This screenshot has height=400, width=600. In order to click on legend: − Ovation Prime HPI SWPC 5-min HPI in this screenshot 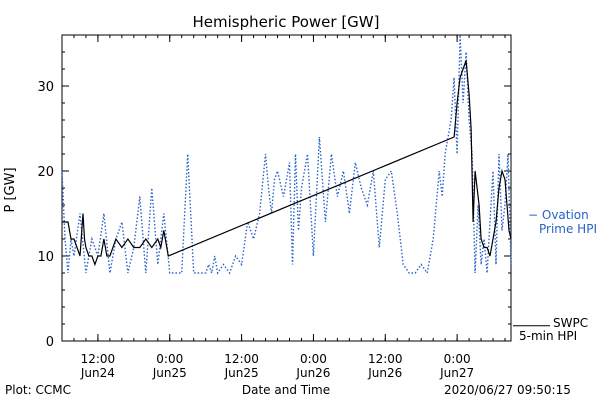, I will do `click(555, 275)`.